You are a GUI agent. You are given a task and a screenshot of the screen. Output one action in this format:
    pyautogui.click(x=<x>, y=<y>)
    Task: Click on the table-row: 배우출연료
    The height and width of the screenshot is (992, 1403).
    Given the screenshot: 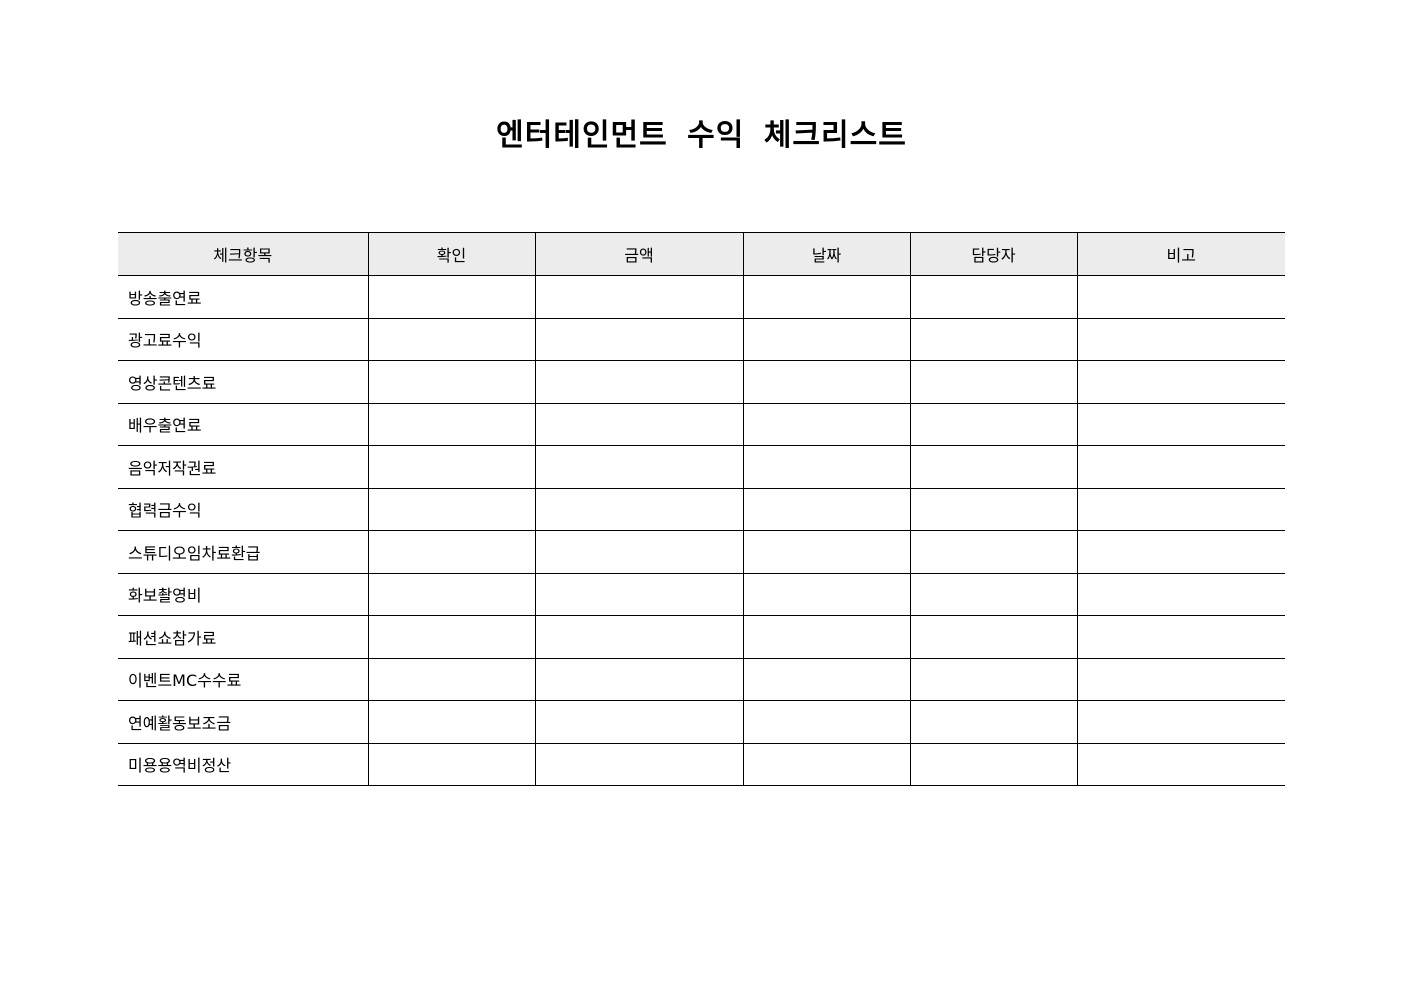 What is the action you would take?
    pyautogui.click(x=701, y=424)
    